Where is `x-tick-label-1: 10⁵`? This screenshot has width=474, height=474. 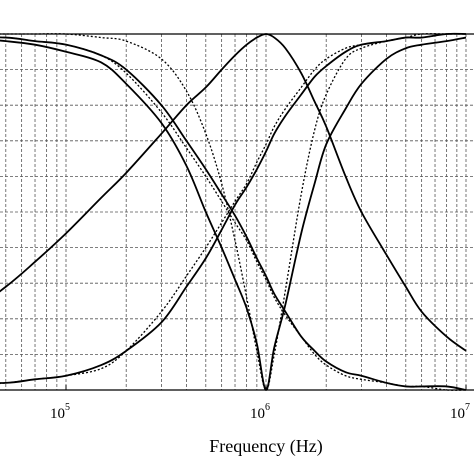 x-tick-label-1: 10⁵ is located at coordinates (60, 412).